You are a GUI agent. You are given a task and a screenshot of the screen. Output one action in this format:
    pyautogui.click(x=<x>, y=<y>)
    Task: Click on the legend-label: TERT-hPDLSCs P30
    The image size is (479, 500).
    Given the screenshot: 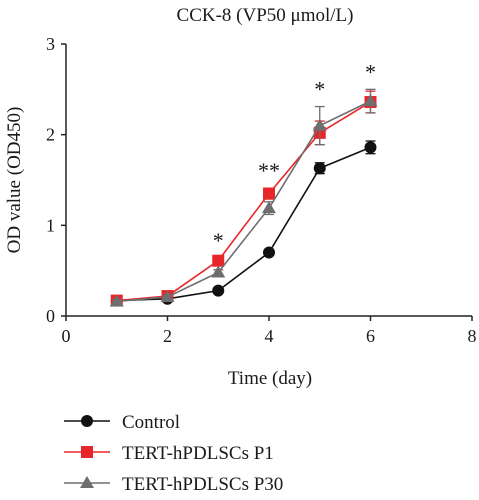 What is the action you would take?
    pyautogui.click(x=202, y=484)
    